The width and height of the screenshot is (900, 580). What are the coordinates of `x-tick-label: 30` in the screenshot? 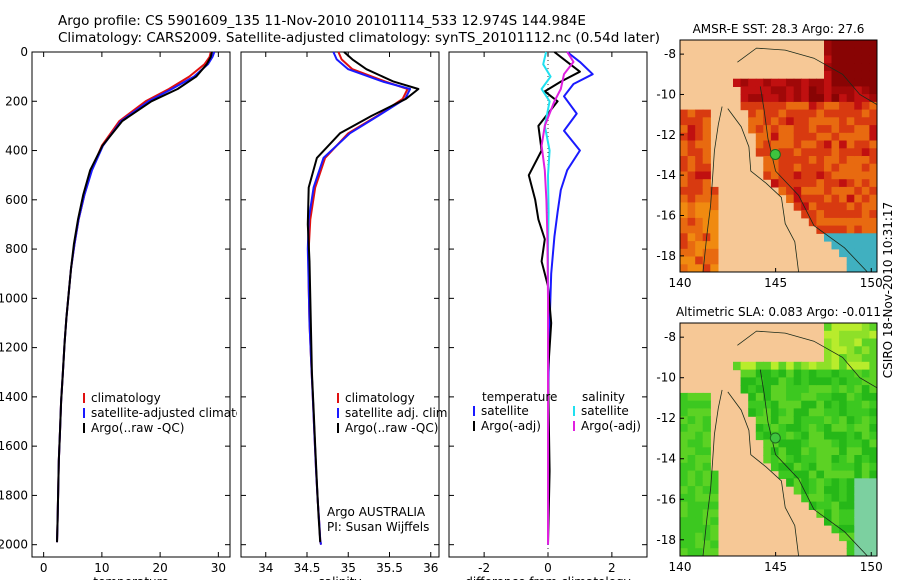 It's located at (218, 568).